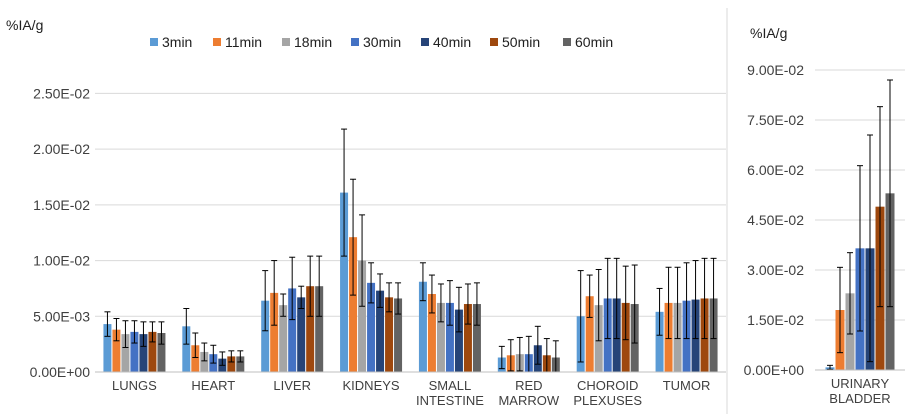 The height and width of the screenshot is (416, 905). What do you see at coordinates (775, 220) in the screenshot?
I see `right-ytick-label: 4.50E-02` at bounding box center [775, 220].